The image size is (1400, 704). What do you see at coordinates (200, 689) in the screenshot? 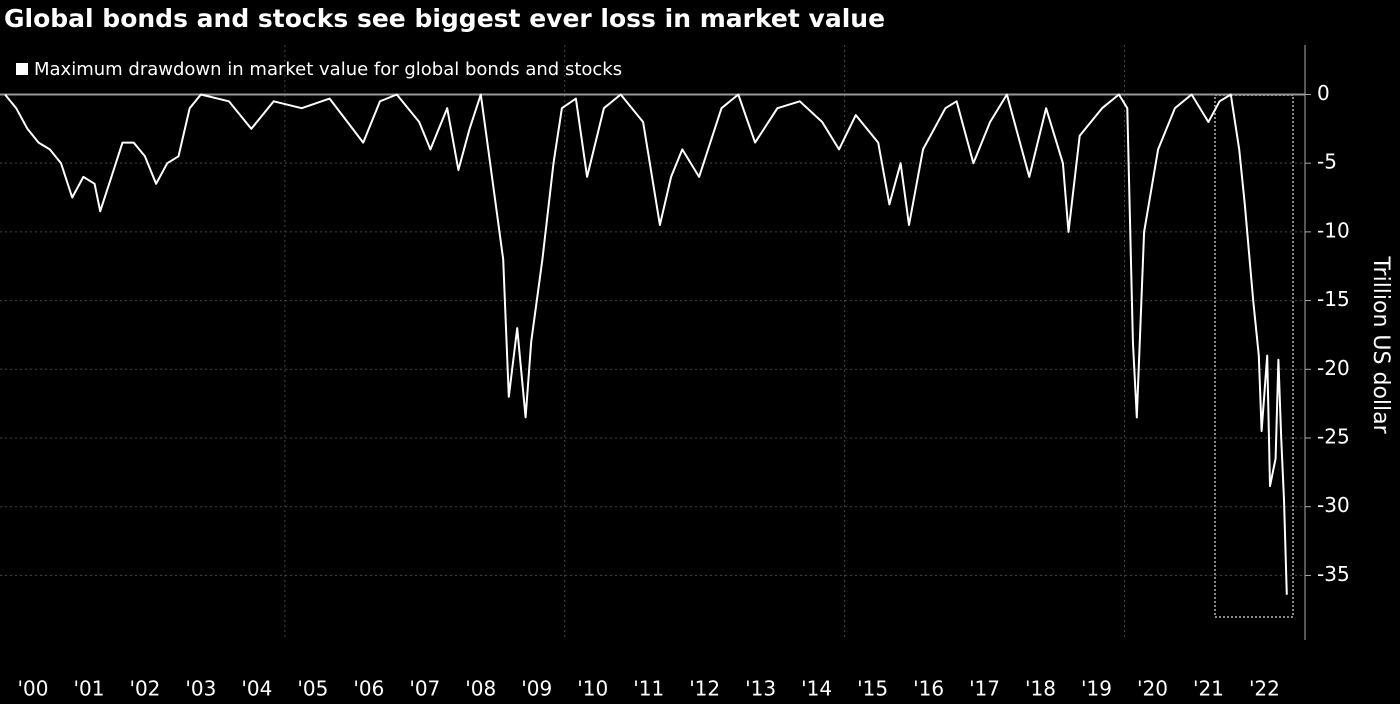
I see `x-tick-label: '03` at bounding box center [200, 689].